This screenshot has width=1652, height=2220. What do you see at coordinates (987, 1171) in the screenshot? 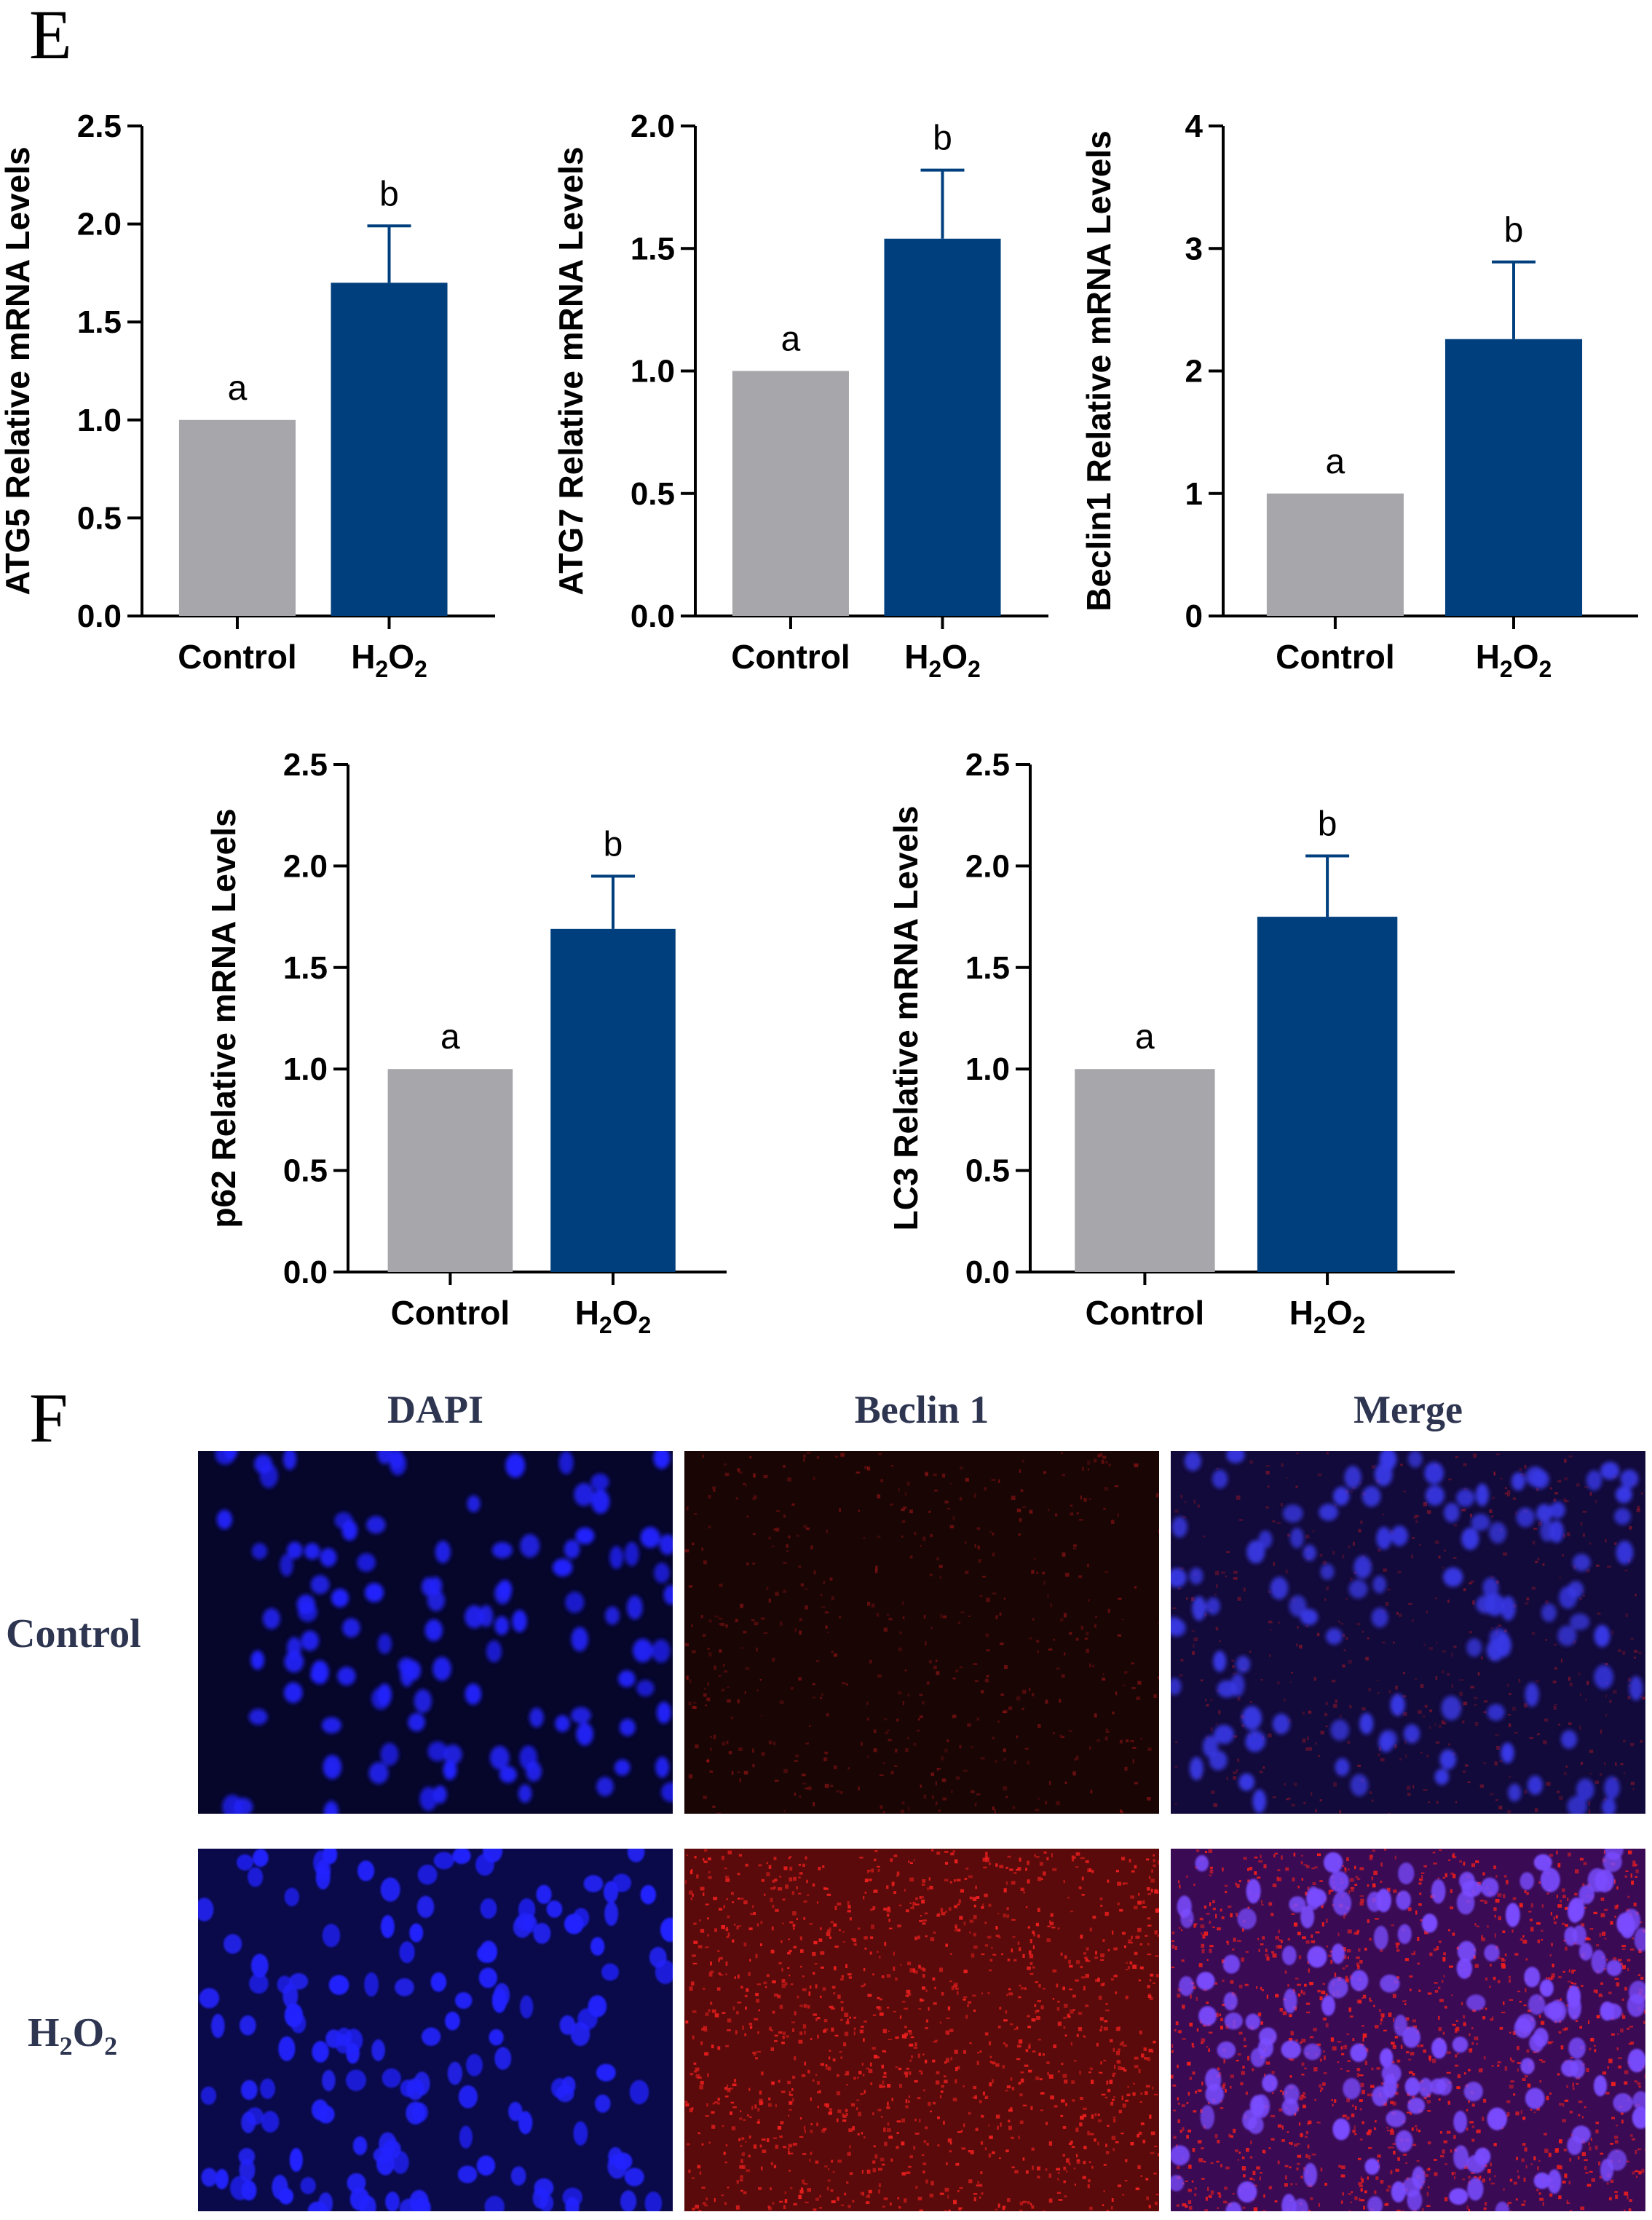
I see `chart-5-y-tick-label: 0.5` at bounding box center [987, 1171].